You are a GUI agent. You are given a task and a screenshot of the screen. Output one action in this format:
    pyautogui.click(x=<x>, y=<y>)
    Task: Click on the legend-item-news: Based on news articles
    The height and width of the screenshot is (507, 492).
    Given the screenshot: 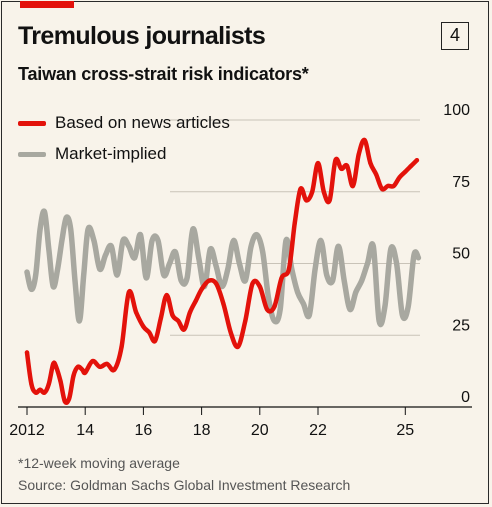 What is the action you would take?
    pyautogui.click(x=124, y=123)
    